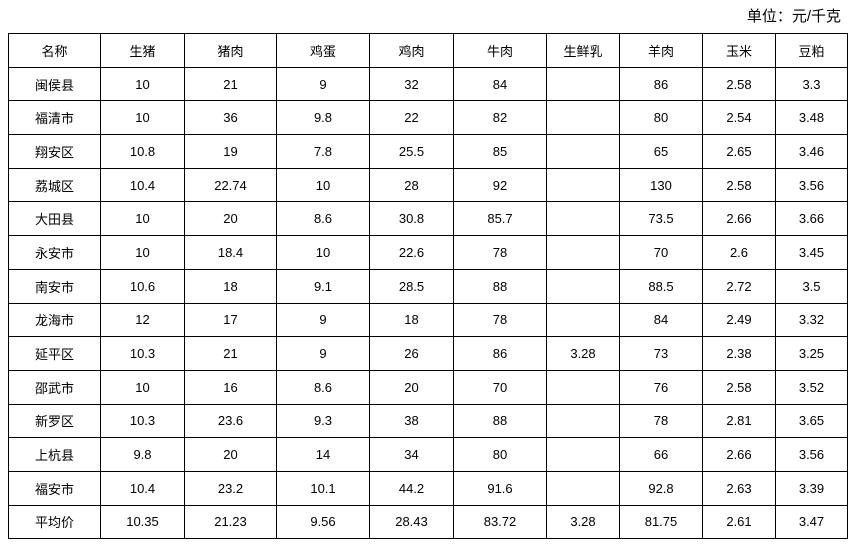  What do you see at coordinates (142, 421) in the screenshot?
I see `price-cell: 10.3` at bounding box center [142, 421].